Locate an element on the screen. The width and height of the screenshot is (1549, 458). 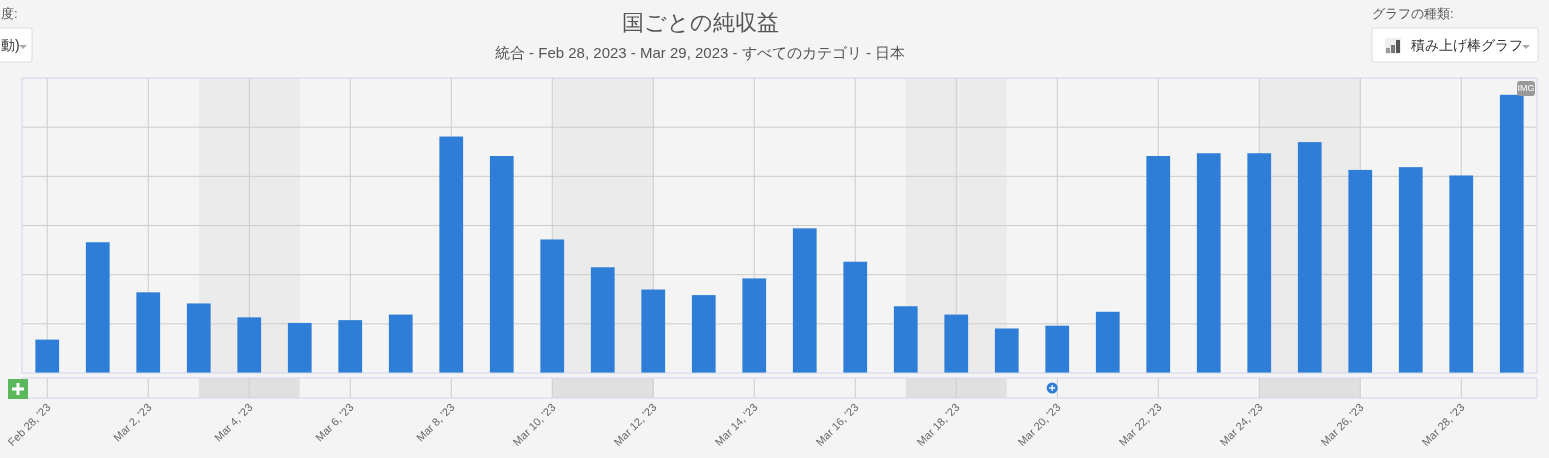
x-tick-label: Mar 22, '23 is located at coordinates (1140, 424).